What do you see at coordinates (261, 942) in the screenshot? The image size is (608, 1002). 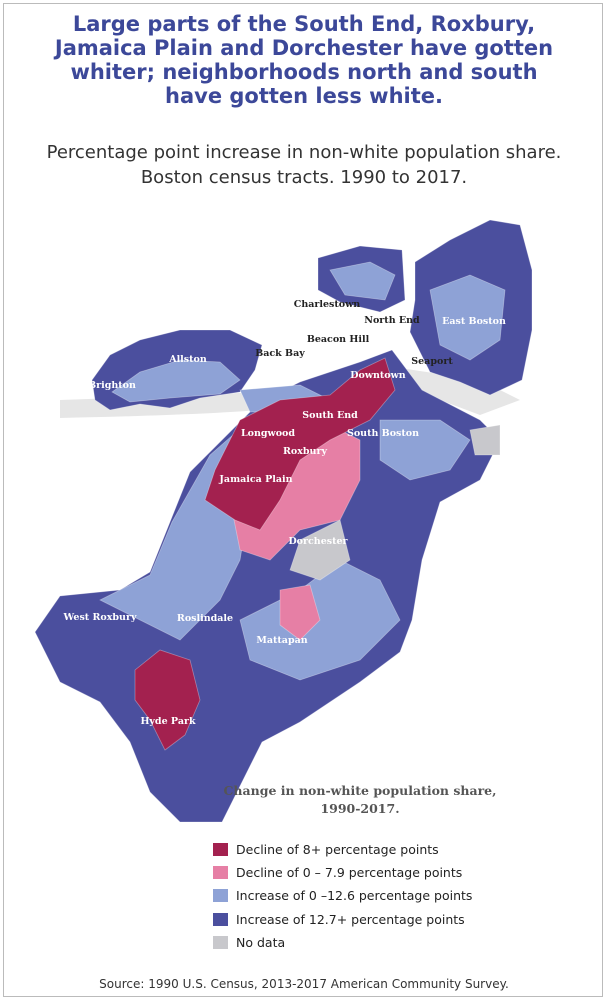 I see `legend-label: No data` at bounding box center [261, 942].